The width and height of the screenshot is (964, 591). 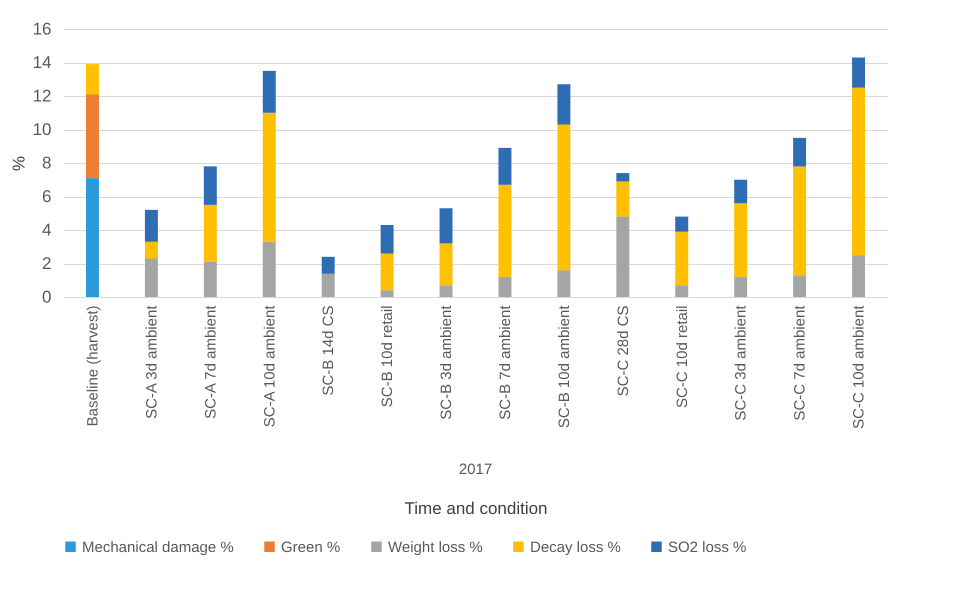 I want to click on x-tick-label: SC-C 7d ambient, so click(x=800, y=362).